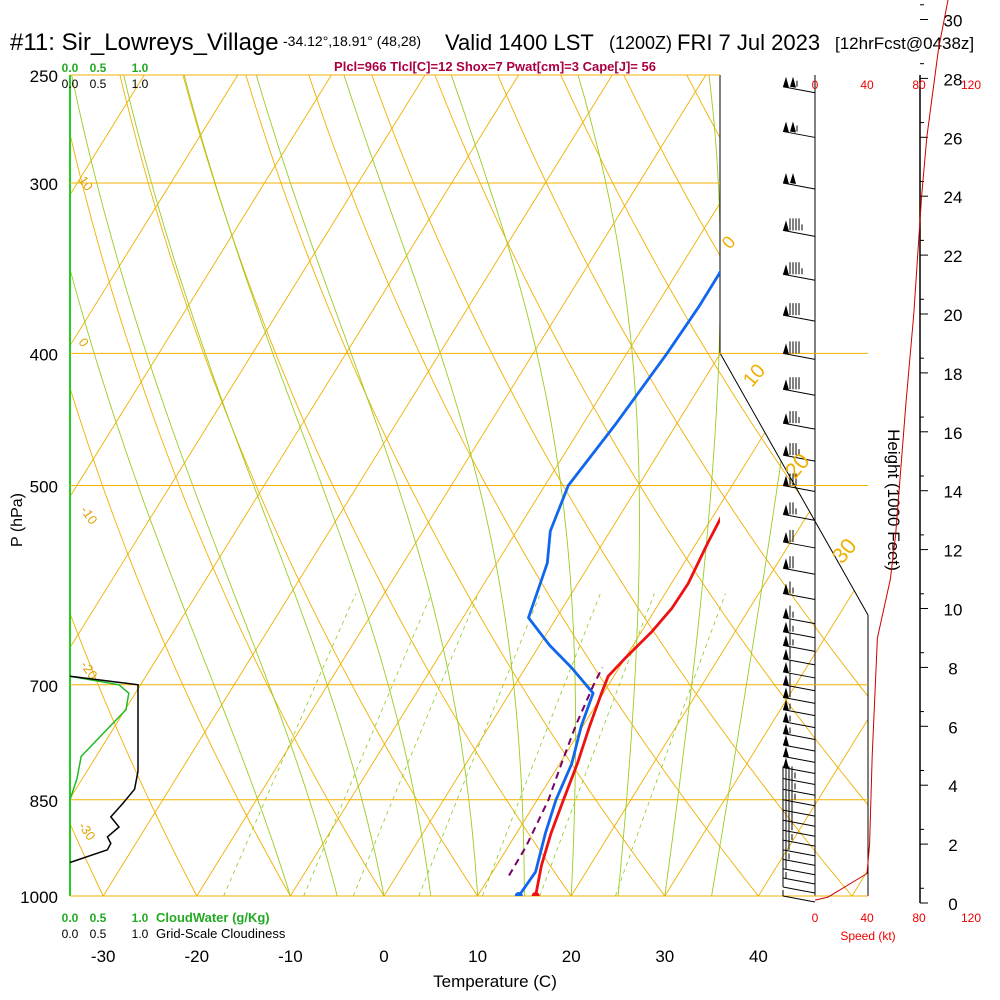 Image resolution: width=1000 pixels, height=1000 pixels. What do you see at coordinates (919, 918) in the screenshot?
I see `speed-tick-bottom: 80` at bounding box center [919, 918].